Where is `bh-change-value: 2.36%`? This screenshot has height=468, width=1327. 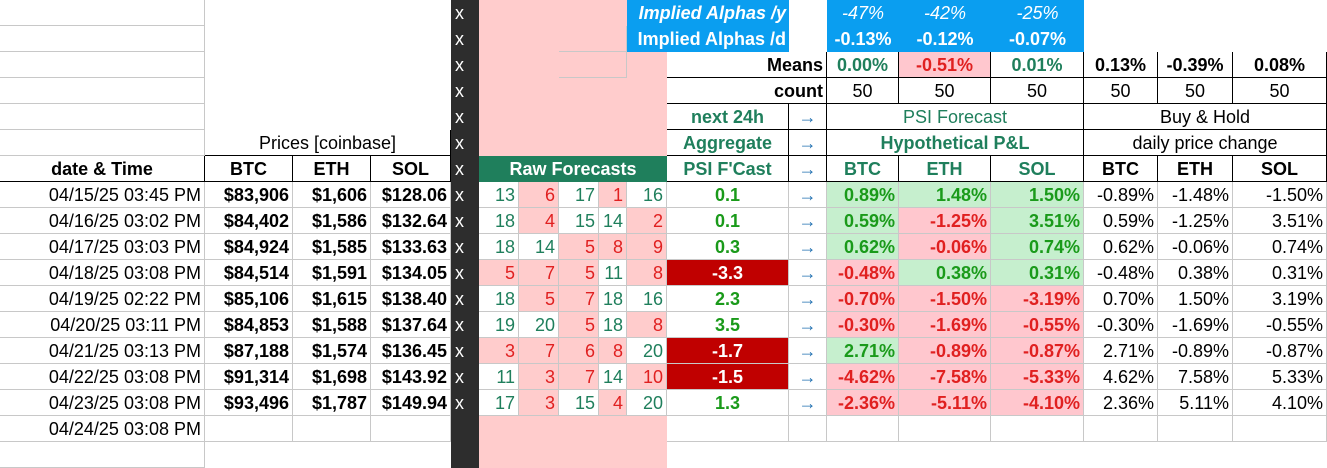 bh-change-value: 2.36% is located at coordinates (1121, 403).